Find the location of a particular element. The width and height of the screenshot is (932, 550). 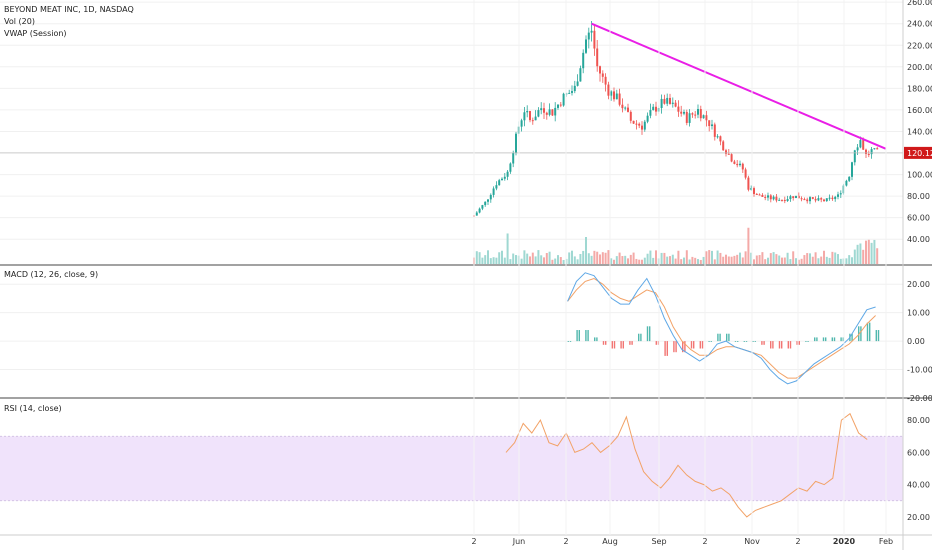

last-price-label: 120.12 is located at coordinates (919, 153).